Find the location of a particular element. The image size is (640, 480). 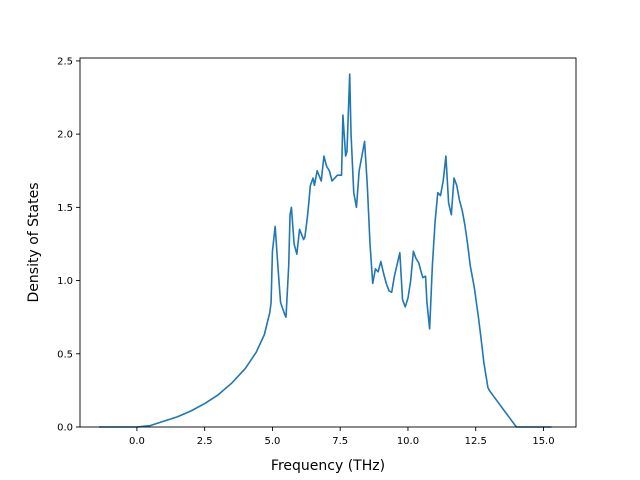

y-tick-label: 1.0 is located at coordinates (65, 281).